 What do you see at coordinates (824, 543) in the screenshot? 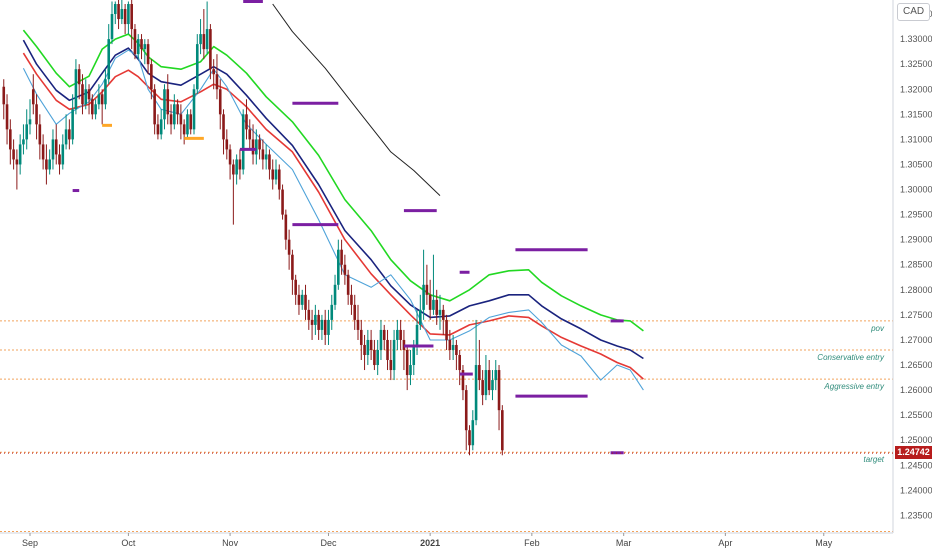
I see `x-tick-label: May` at bounding box center [824, 543].